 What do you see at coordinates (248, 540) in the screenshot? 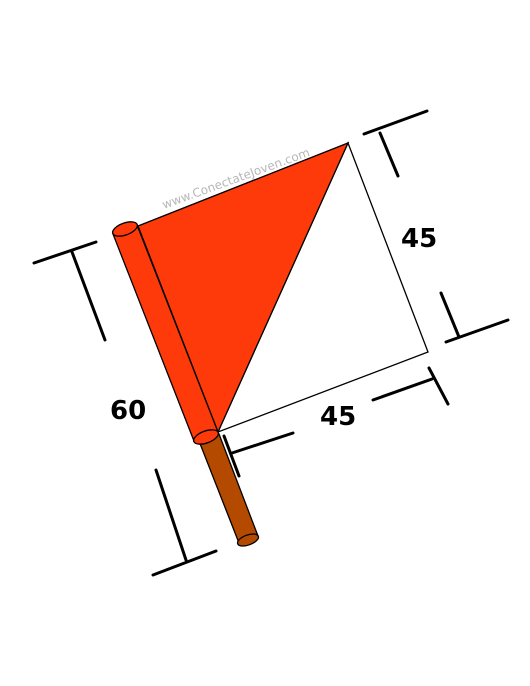
I see `flag-pole-end` at bounding box center [248, 540].